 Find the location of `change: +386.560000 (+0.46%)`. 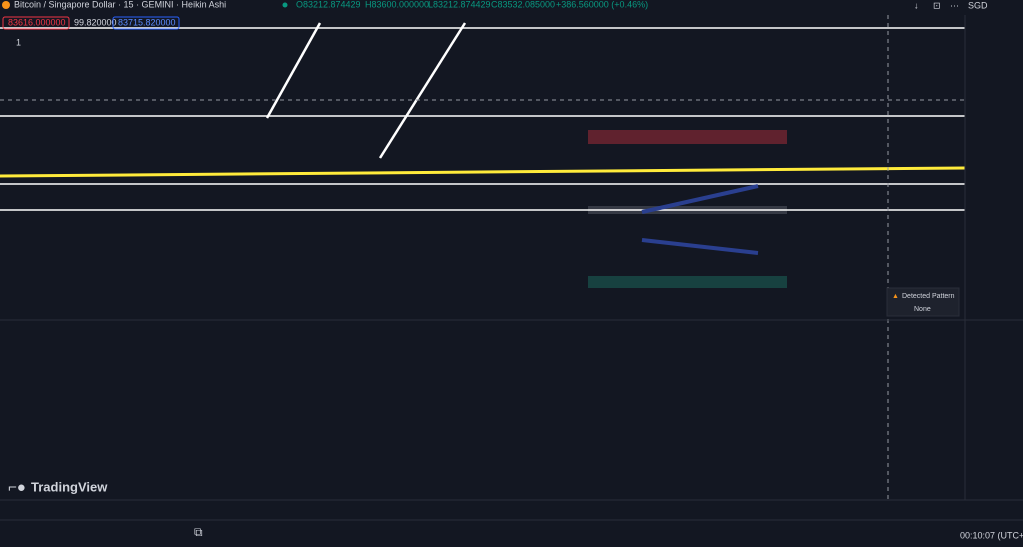

change: +386.560000 (+0.46%) is located at coordinates (602, 4).